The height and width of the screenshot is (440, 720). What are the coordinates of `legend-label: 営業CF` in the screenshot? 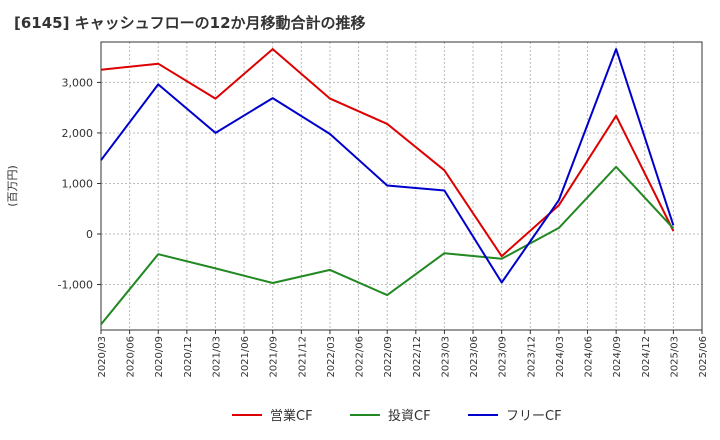 It's located at (291, 416).